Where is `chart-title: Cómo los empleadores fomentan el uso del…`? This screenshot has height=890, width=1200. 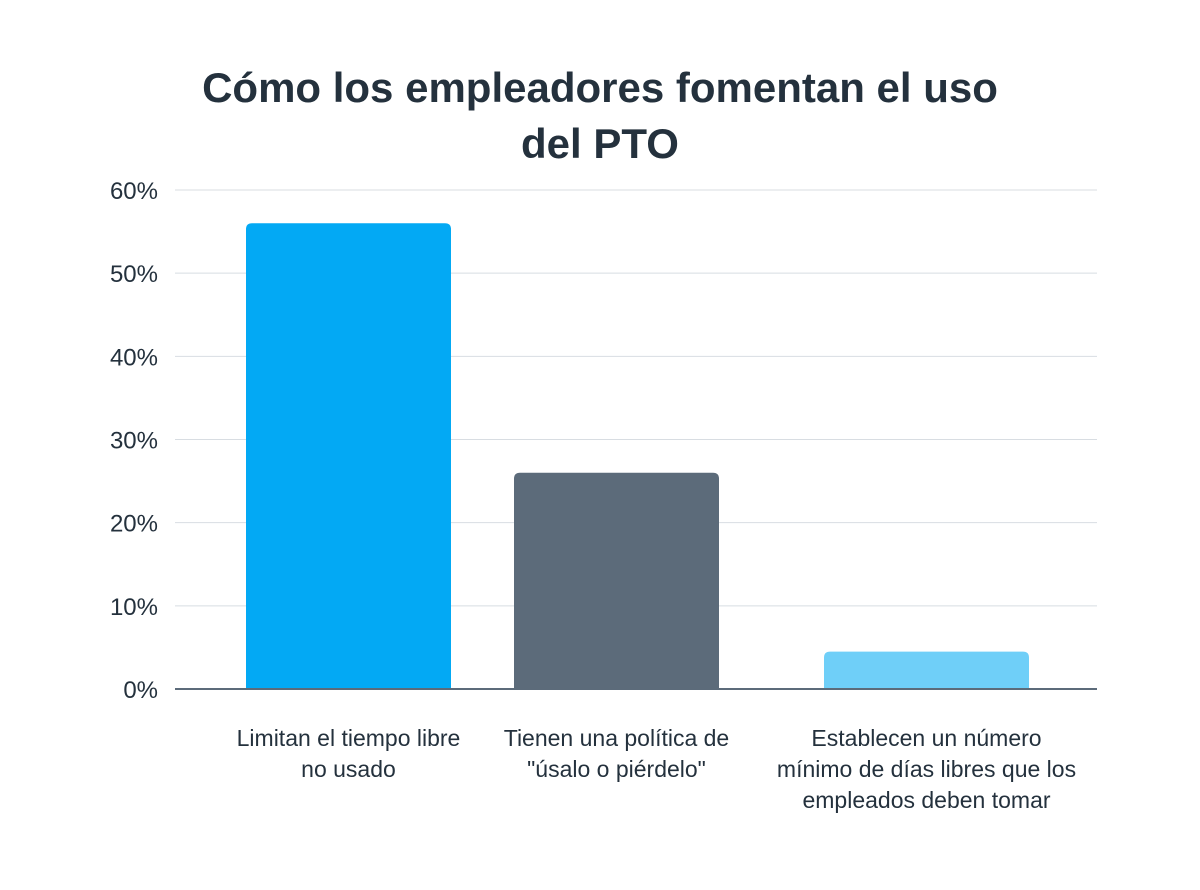 chart-title: Cómo los empleadores fomentan el uso del… is located at coordinates (600, 116).